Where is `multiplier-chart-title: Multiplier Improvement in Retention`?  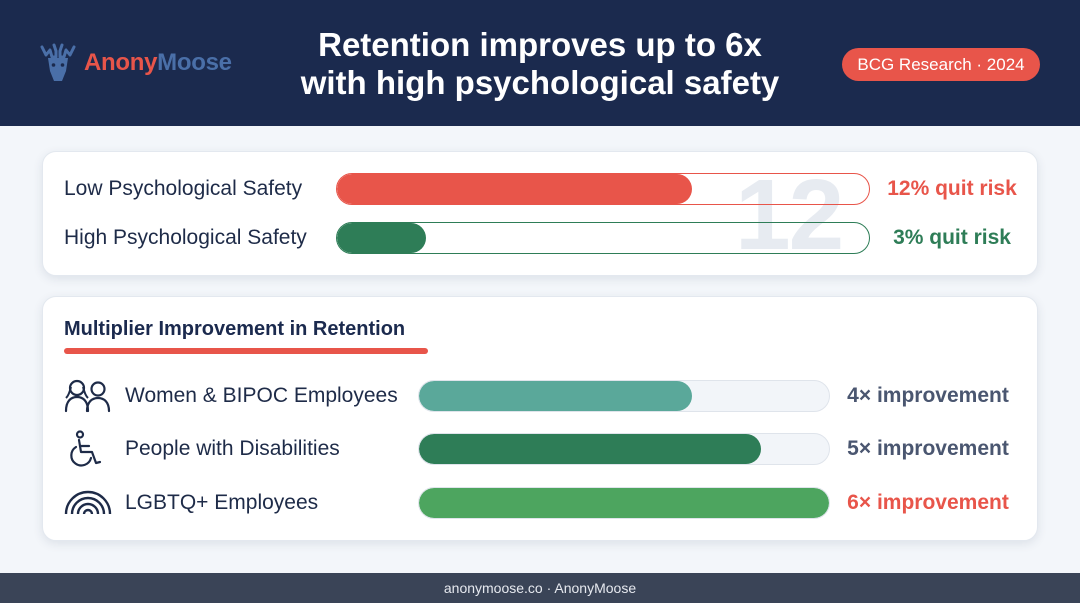 multiplier-chart-title: Multiplier Improvement in Retention is located at coordinates (235, 329).